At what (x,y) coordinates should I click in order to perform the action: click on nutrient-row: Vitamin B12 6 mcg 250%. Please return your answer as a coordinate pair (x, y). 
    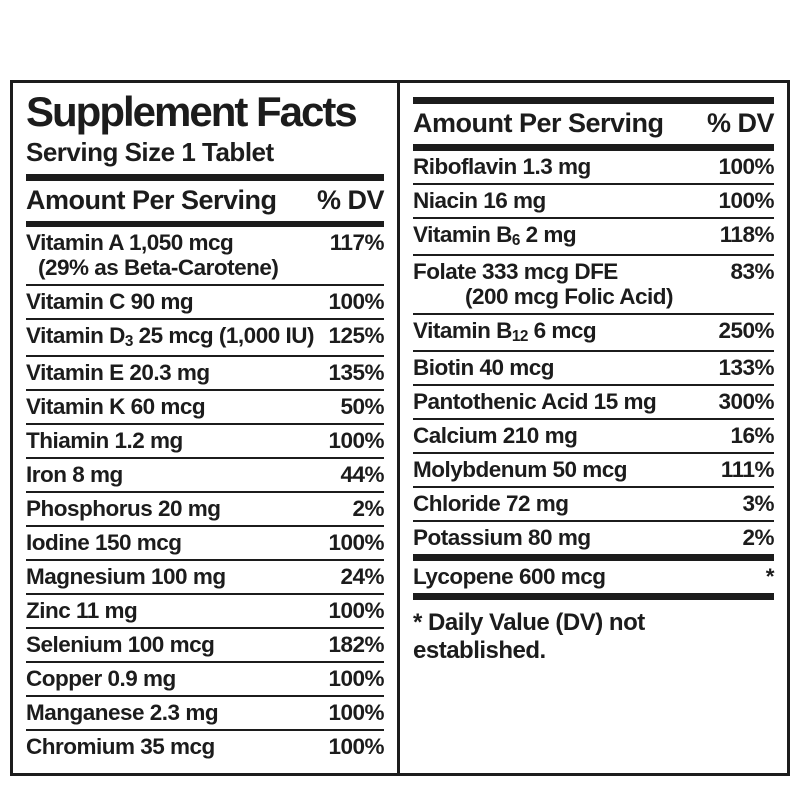
    Looking at the image, I should click on (593, 331).